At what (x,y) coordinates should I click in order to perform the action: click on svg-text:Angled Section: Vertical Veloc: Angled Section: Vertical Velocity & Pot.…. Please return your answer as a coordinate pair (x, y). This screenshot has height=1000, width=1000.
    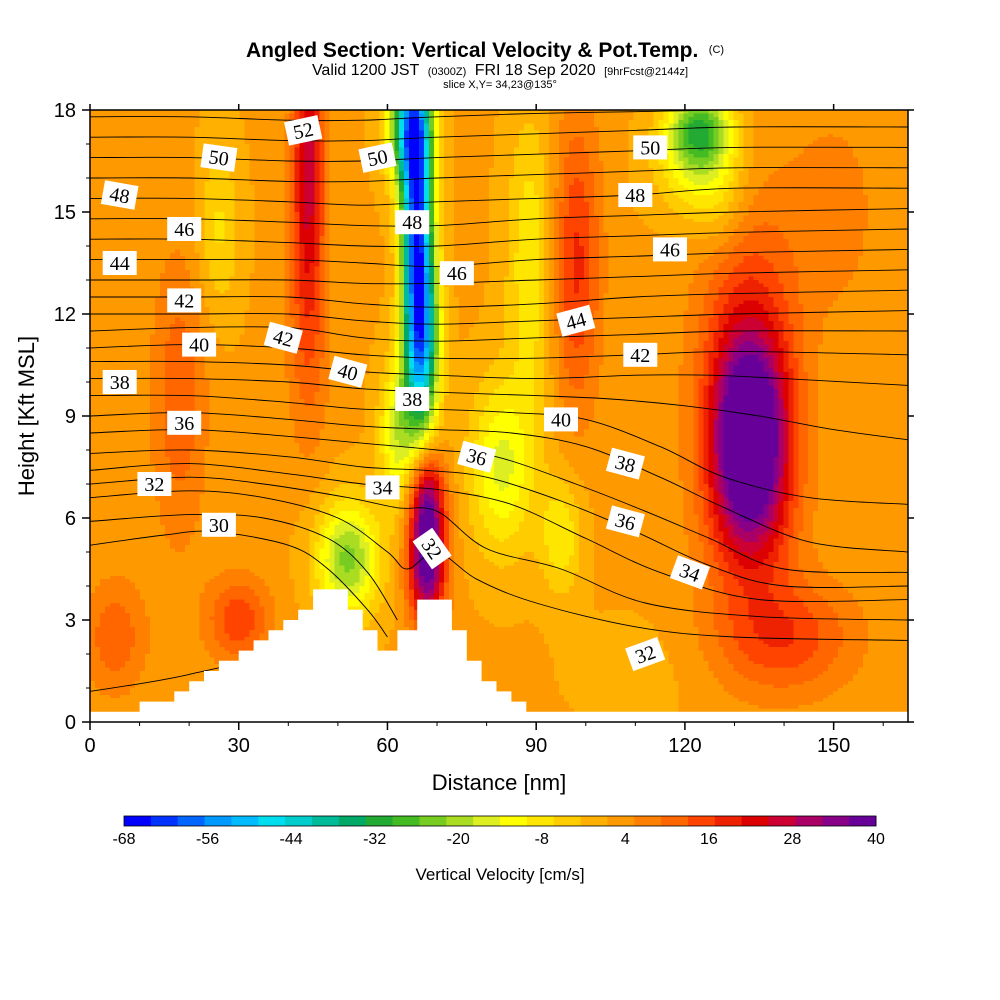
    Looking at the image, I should click on (485, 50).